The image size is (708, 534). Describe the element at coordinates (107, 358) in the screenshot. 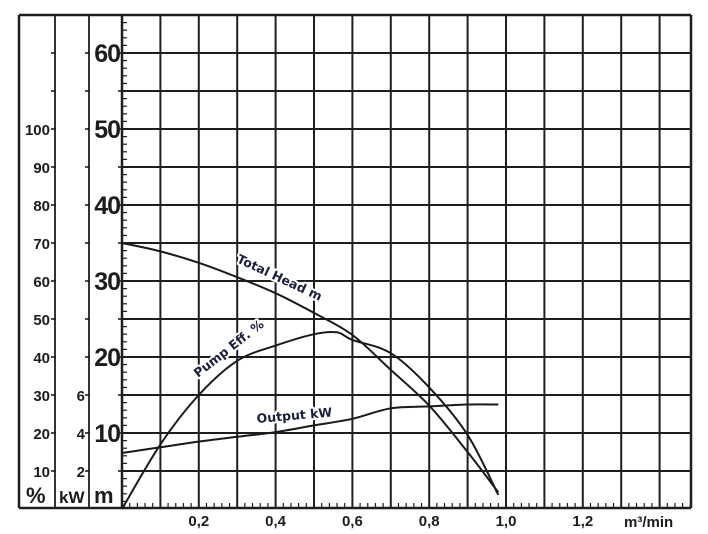

I see `m-tick-label: 20` at that location.